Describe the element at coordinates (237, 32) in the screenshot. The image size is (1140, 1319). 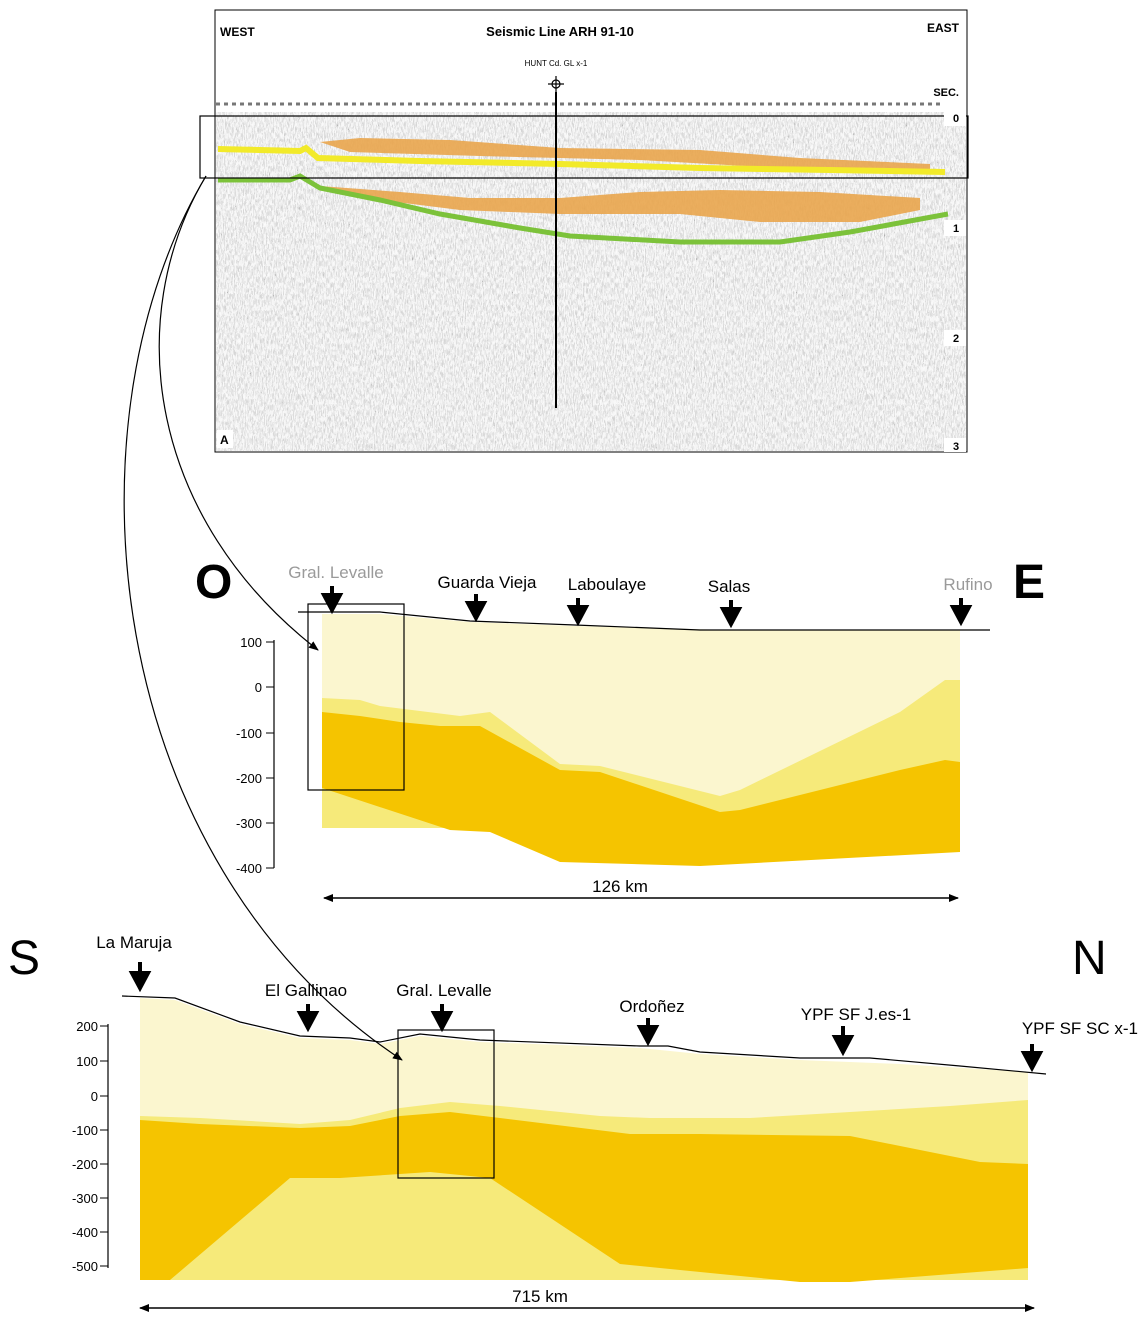
I see `west-label: WEST` at that location.